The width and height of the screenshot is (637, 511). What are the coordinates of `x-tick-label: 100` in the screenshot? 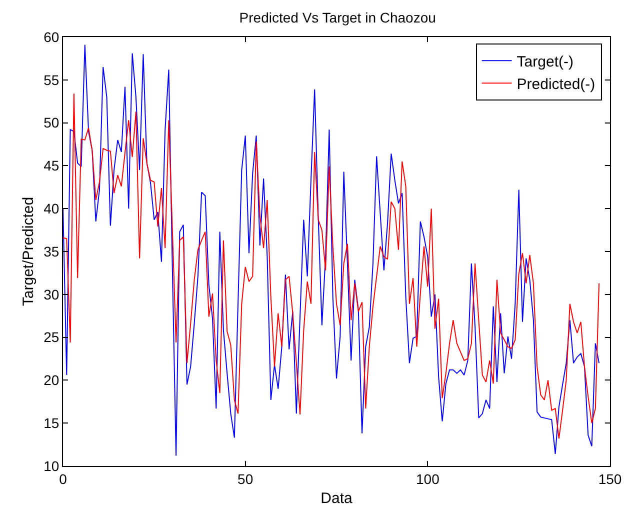 It's located at (428, 478).